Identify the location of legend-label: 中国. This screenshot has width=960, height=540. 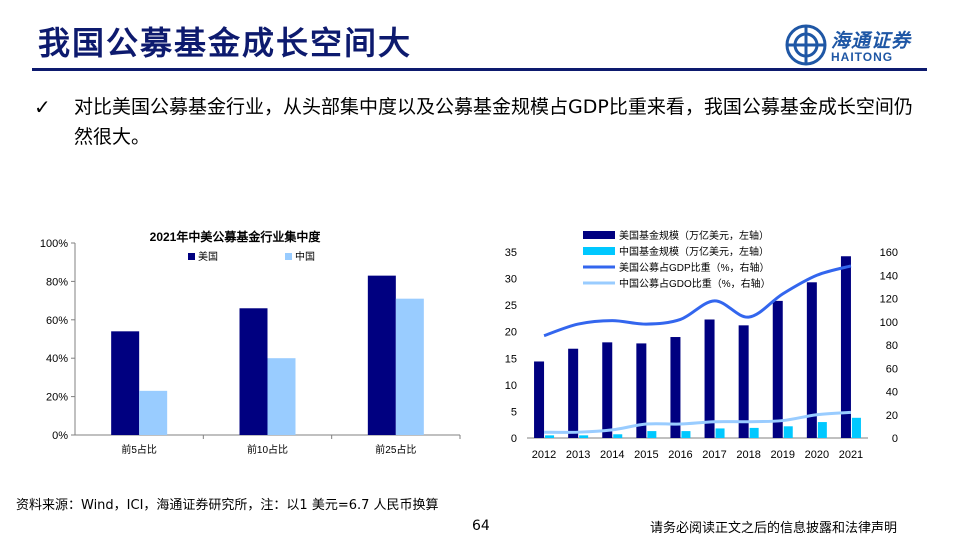
(305, 256).